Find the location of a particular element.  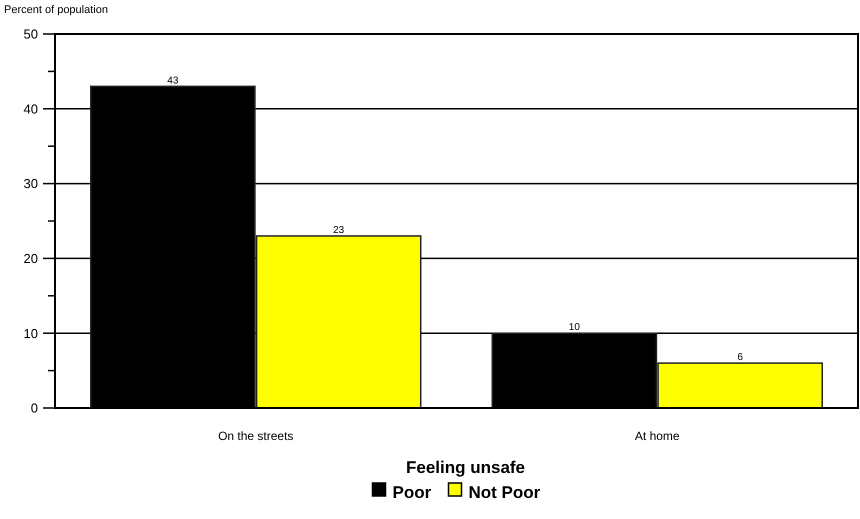

data-label: 6 is located at coordinates (740, 358).